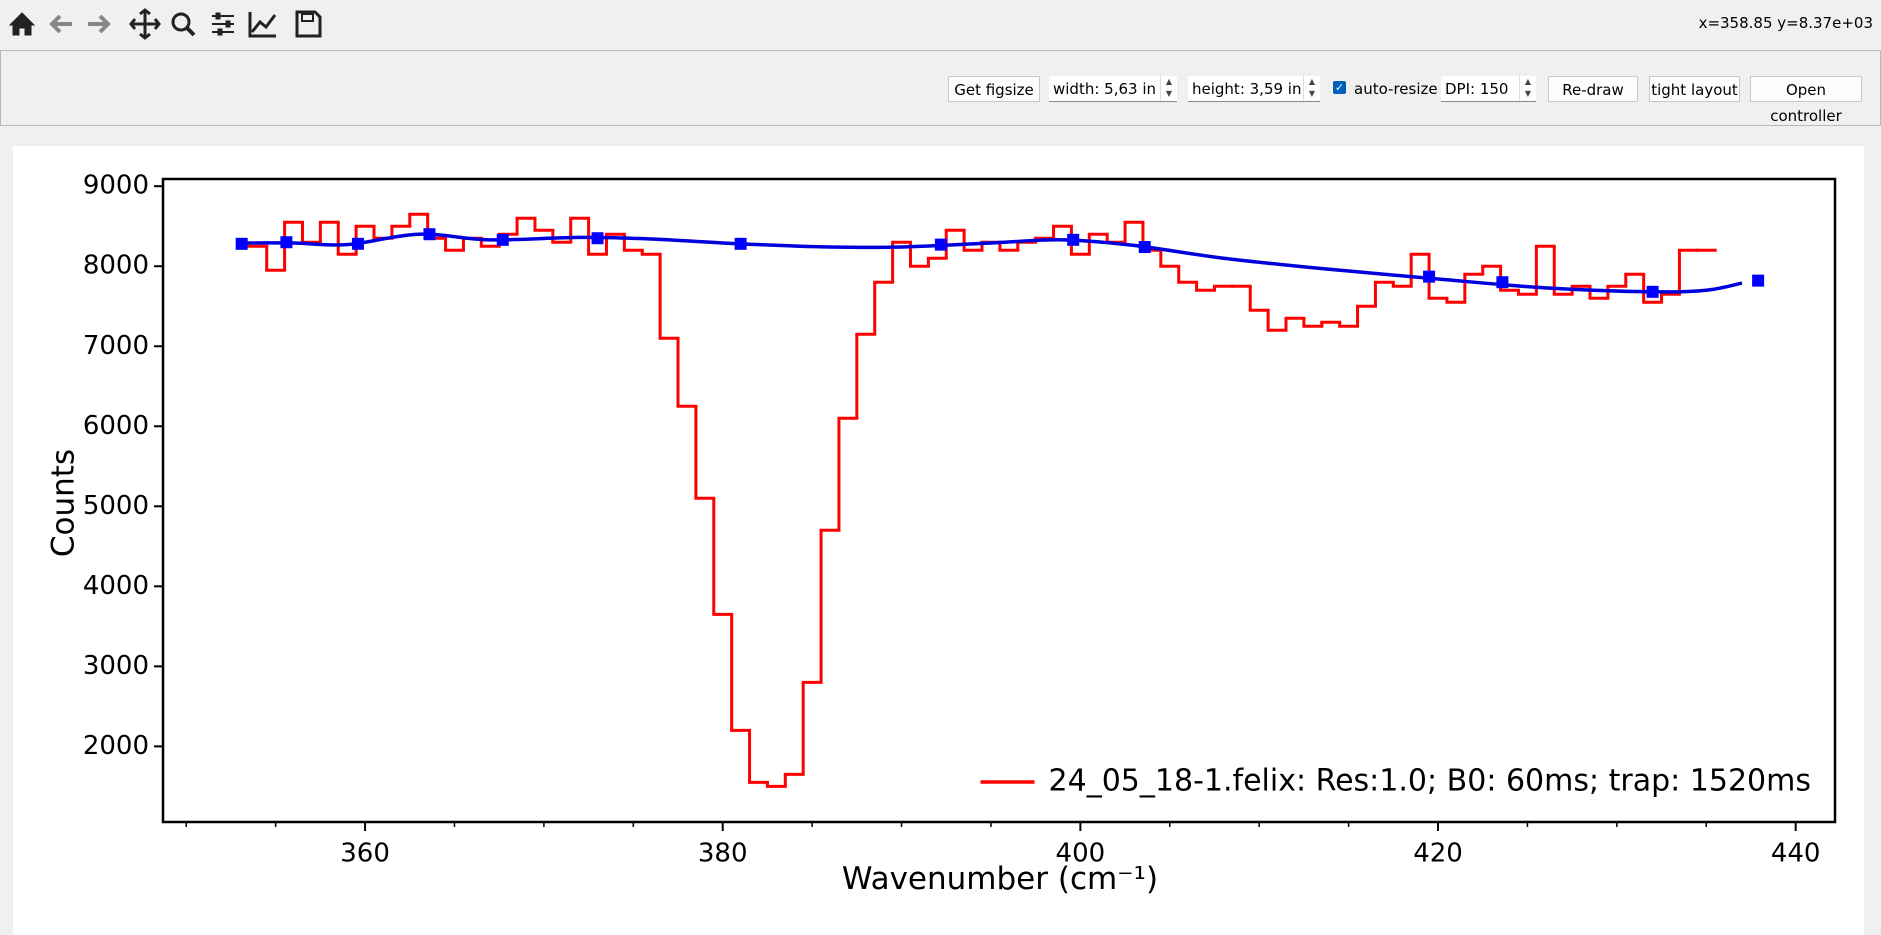 This screenshot has width=1881, height=935. Describe the element at coordinates (1081, 854) in the screenshot. I see `x-tick-label: 400` at that location.